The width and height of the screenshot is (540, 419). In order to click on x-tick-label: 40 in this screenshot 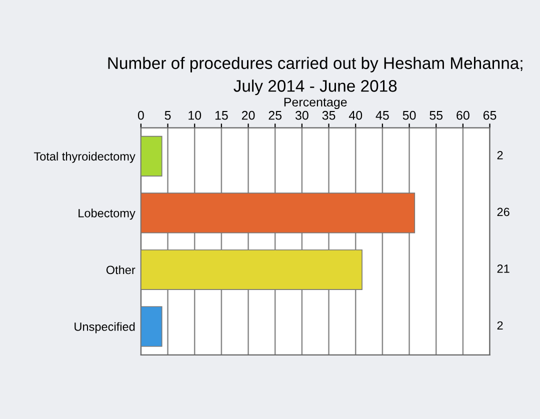, I will do `click(355, 115)`.